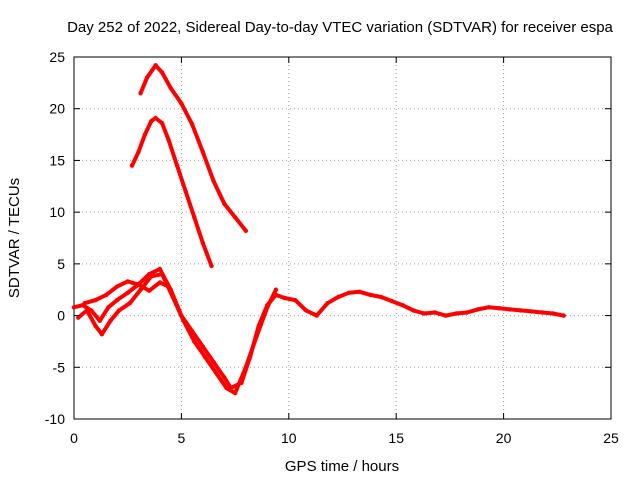 Image resolution: width=640 pixels, height=480 pixels. Describe the element at coordinates (182, 438) in the screenshot. I see `x-tick-label: 5` at that location.